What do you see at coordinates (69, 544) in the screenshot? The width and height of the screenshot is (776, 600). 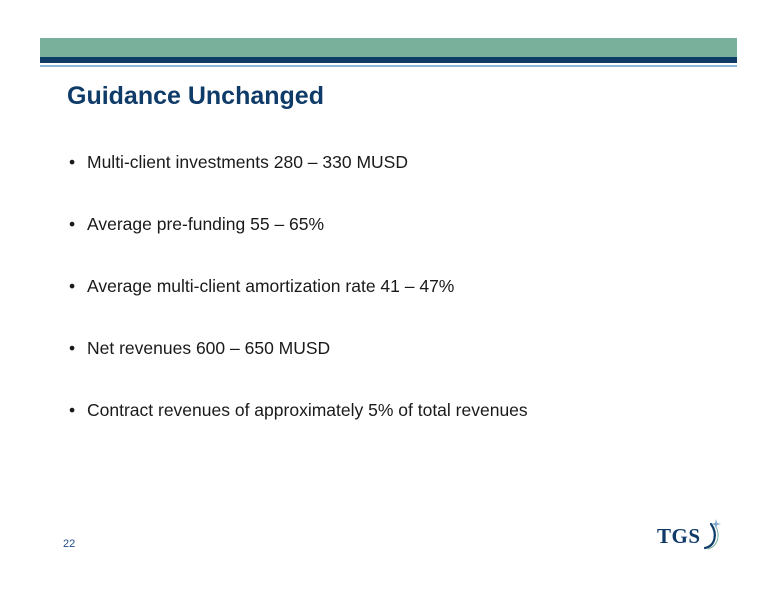 I see `page-number: 22` at bounding box center [69, 544].